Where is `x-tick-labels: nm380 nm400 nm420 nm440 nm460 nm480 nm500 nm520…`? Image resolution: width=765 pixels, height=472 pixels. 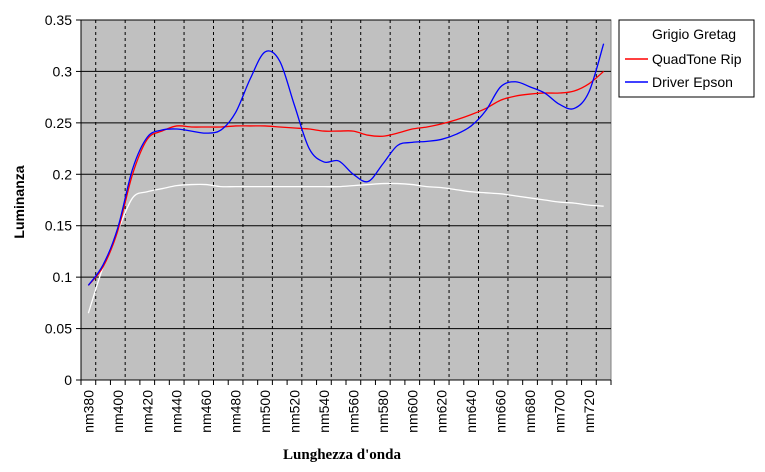
x-tick-labels: nm380 nm400 nm420 nm440 nm460 nm480 nm500 nm520… is located at coordinates (338, 411).